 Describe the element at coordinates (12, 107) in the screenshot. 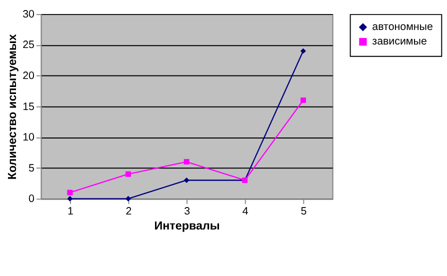

I see `y-axis-title: Количество испытуемых` at that location.